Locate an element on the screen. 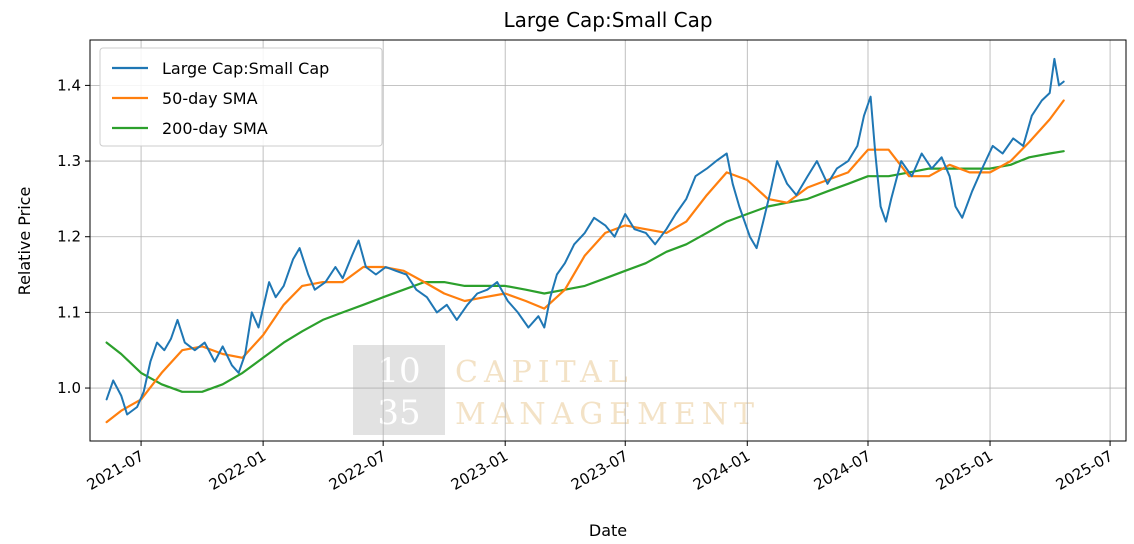 The width and height of the screenshot is (1134, 544). watermark-logo-bottom: 35 is located at coordinates (398, 413).